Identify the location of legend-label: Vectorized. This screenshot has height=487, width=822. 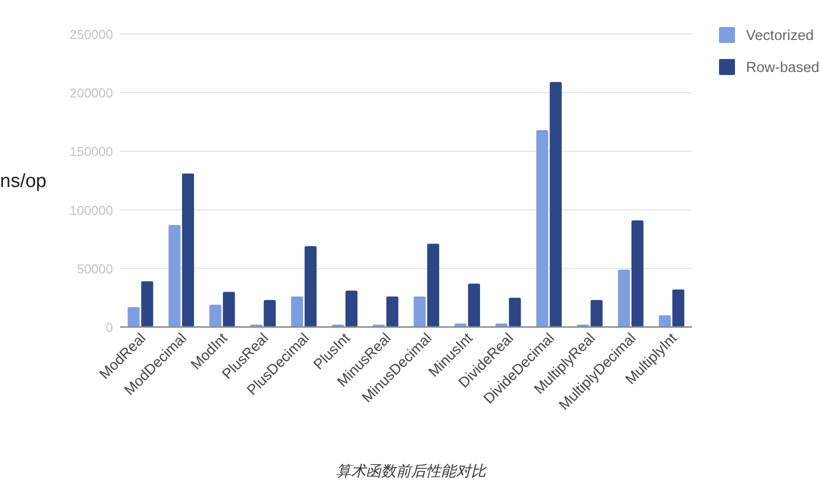
(780, 36).